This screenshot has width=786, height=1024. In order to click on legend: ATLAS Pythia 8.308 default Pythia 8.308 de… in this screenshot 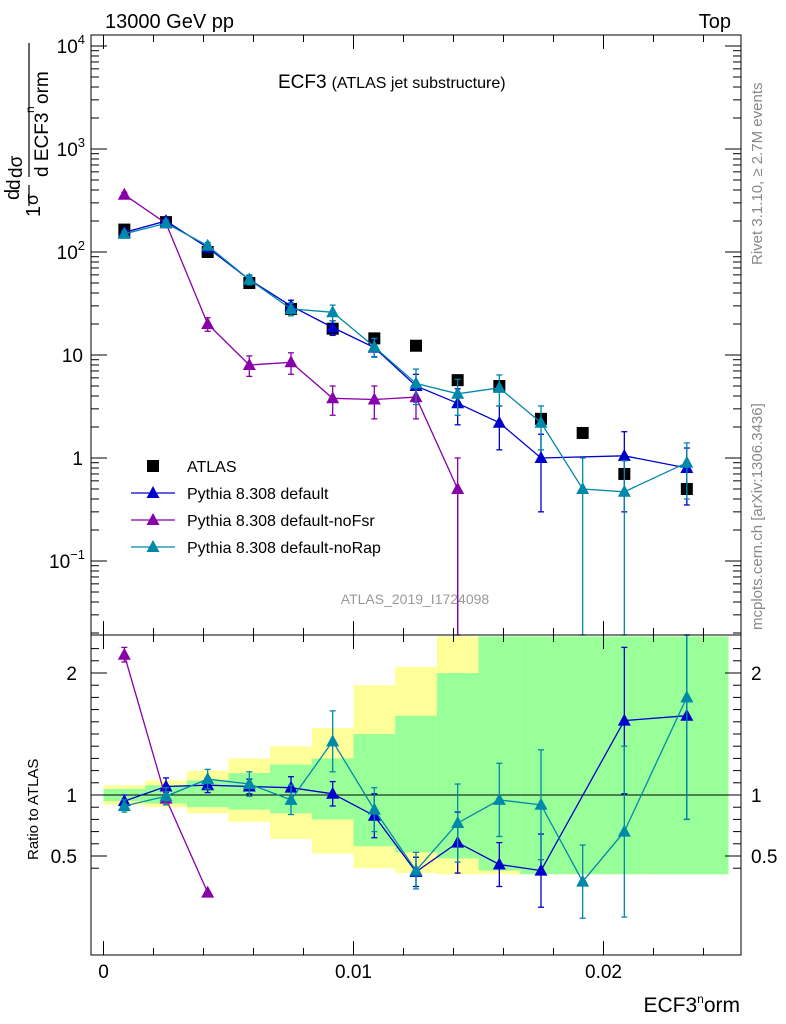, I will do `click(256, 508)`.